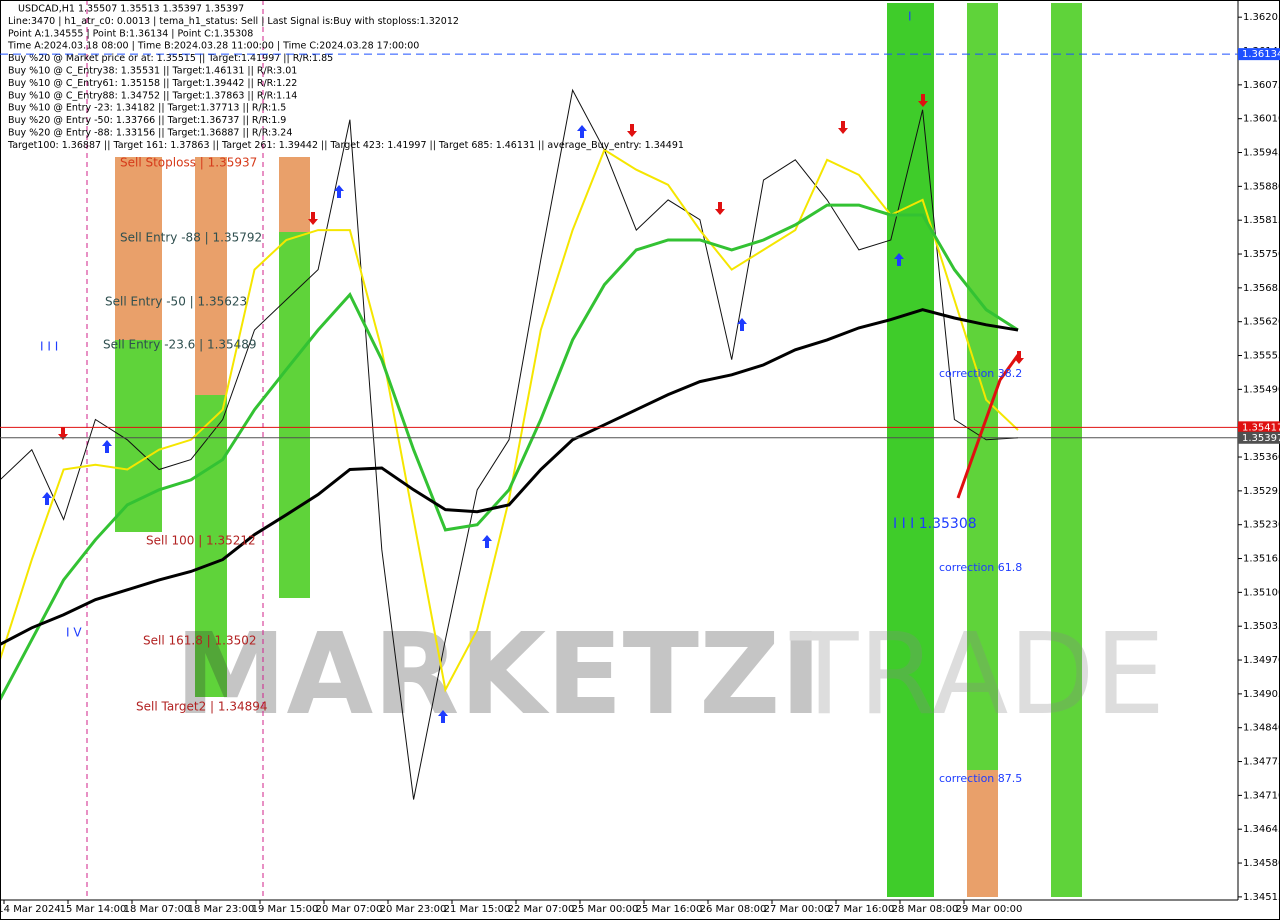 The image size is (1280, 920). What do you see at coordinates (1261, 119) in the screenshot?
I see `y-tick-label: 1.36010` at bounding box center [1261, 119].